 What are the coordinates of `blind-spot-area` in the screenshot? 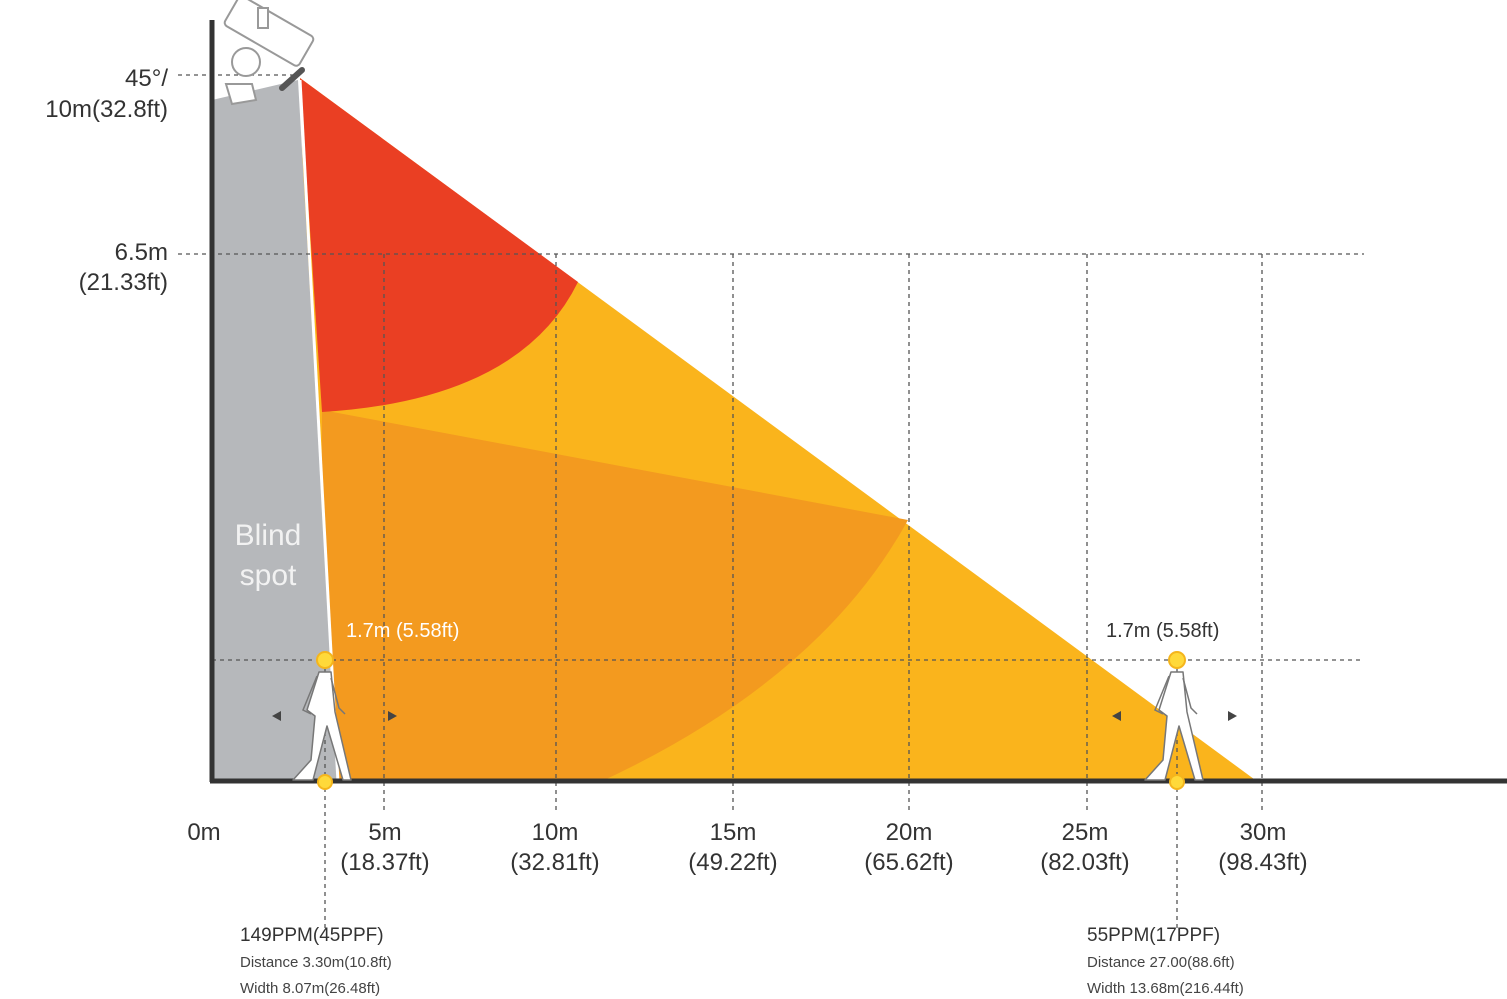 It's located at (275, 431).